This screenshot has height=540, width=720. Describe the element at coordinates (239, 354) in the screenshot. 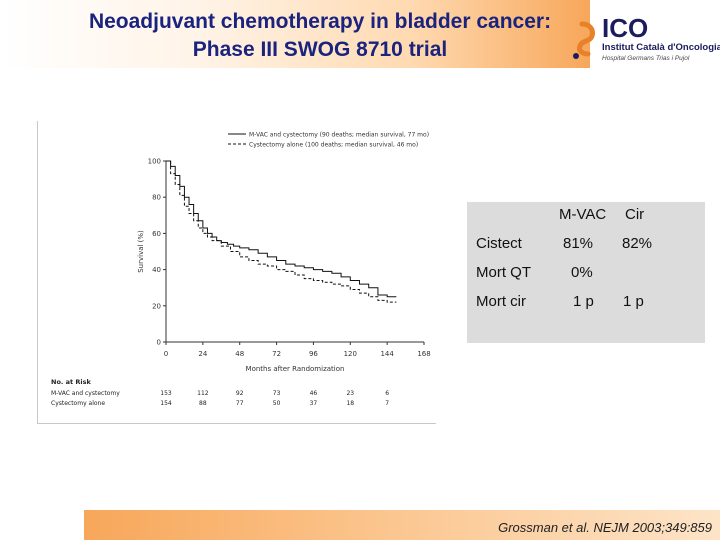

I see `x-tick-label: 48` at that location.